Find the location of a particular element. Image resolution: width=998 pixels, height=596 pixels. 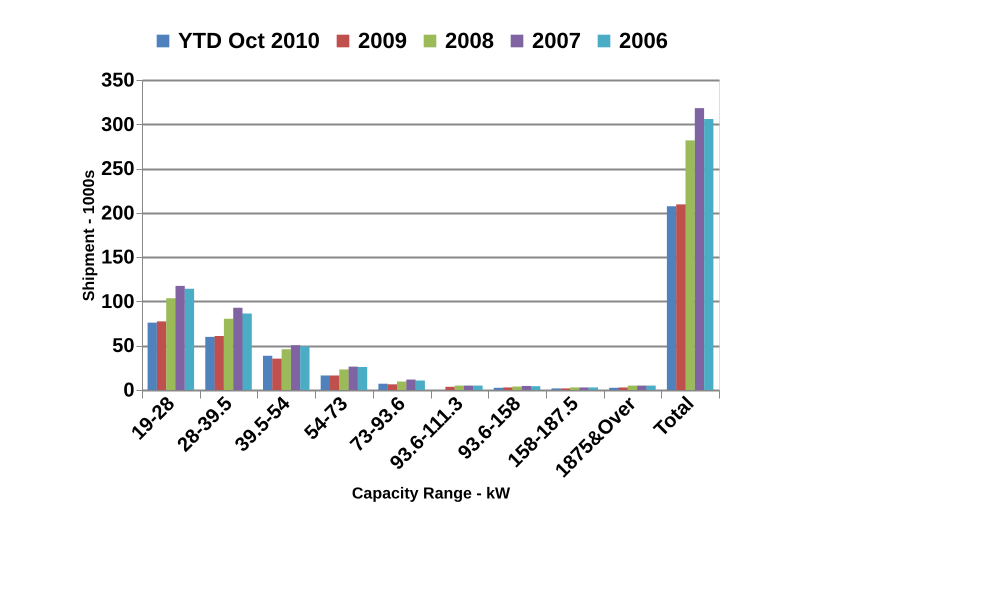

y-tick-label: 150 is located at coordinates (117, 257).